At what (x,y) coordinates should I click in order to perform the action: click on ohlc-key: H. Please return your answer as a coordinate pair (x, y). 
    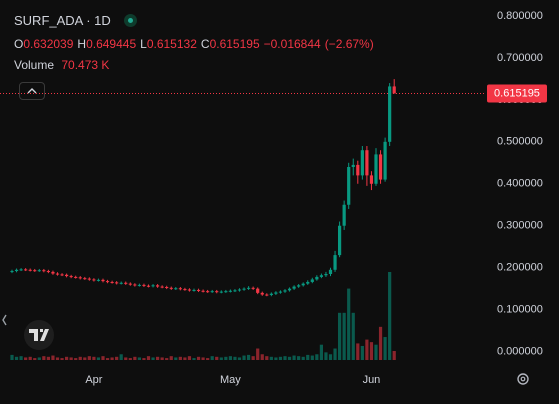
    Looking at the image, I should click on (82, 44).